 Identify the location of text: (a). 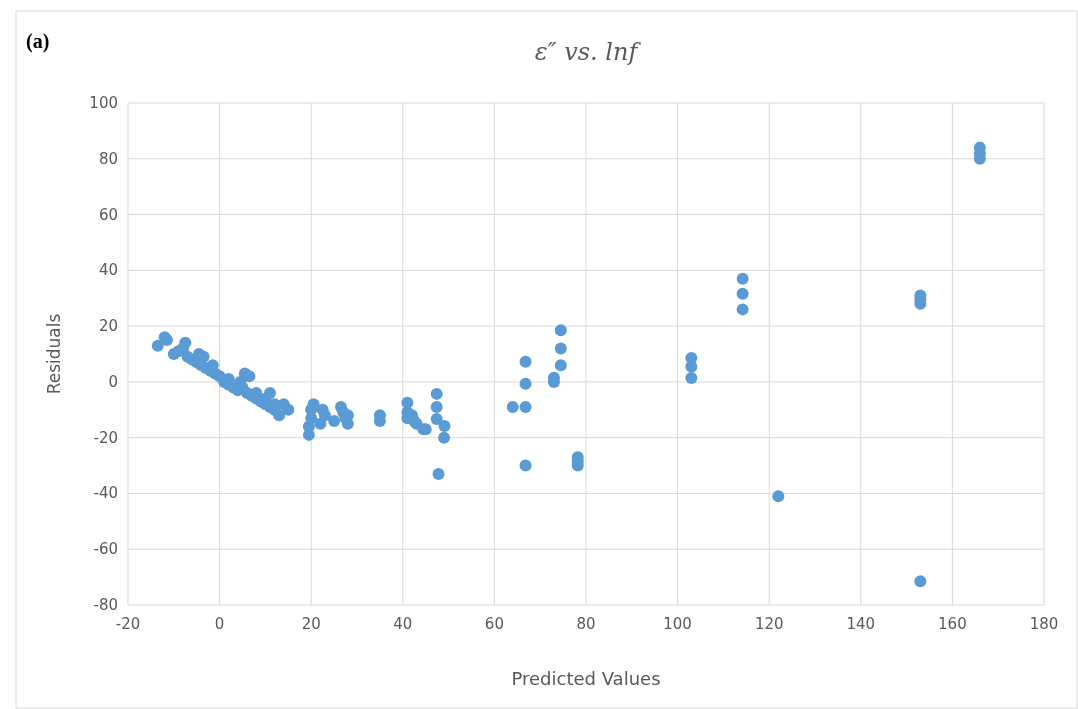
(38, 41).